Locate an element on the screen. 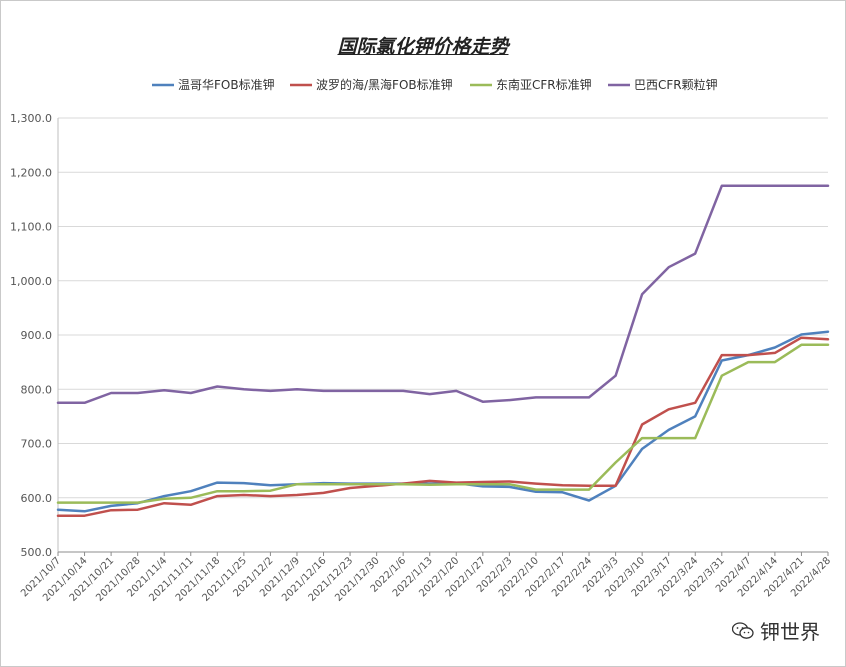 The image size is (846, 667). y-tick-label: 800.0 is located at coordinates (37, 389).